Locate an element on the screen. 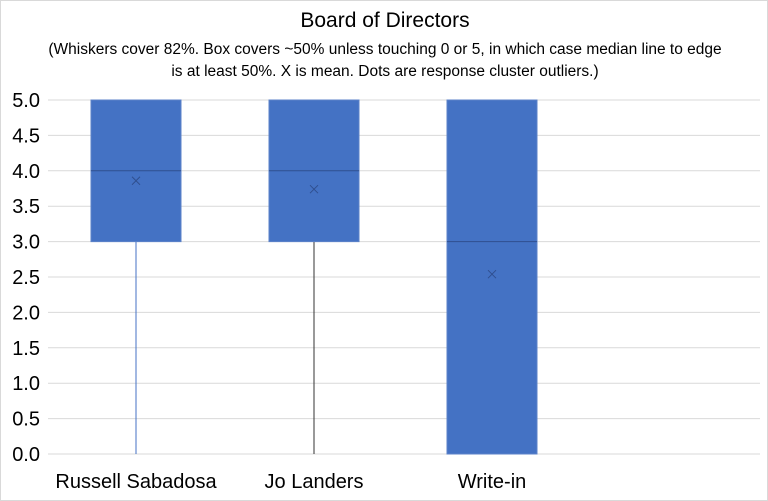 The height and width of the screenshot is (501, 768). box is located at coordinates (492, 277).